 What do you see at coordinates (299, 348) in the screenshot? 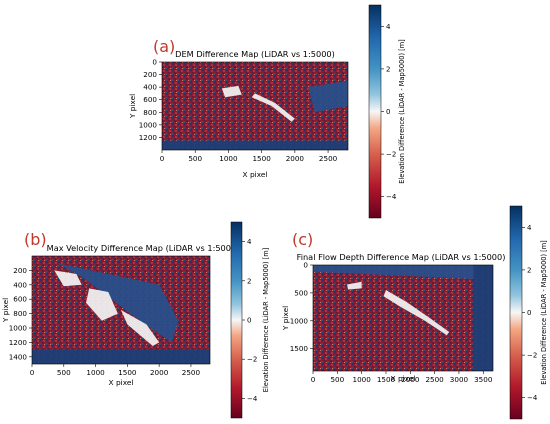
I see `y-tick-label: 1500` at bounding box center [299, 348].